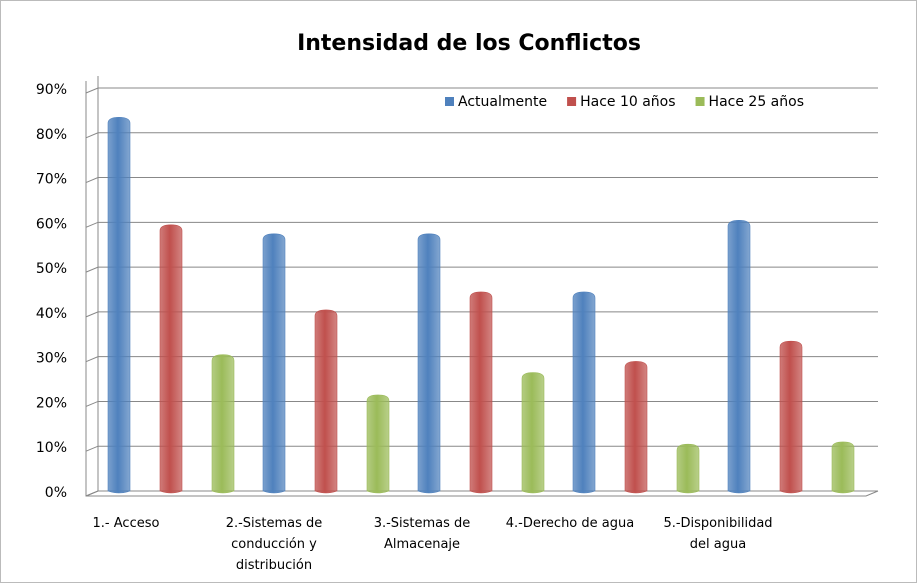 The height and width of the screenshot is (583, 917). What do you see at coordinates (51, 135) in the screenshot?
I see `y-tick-label: 80%` at bounding box center [51, 135].